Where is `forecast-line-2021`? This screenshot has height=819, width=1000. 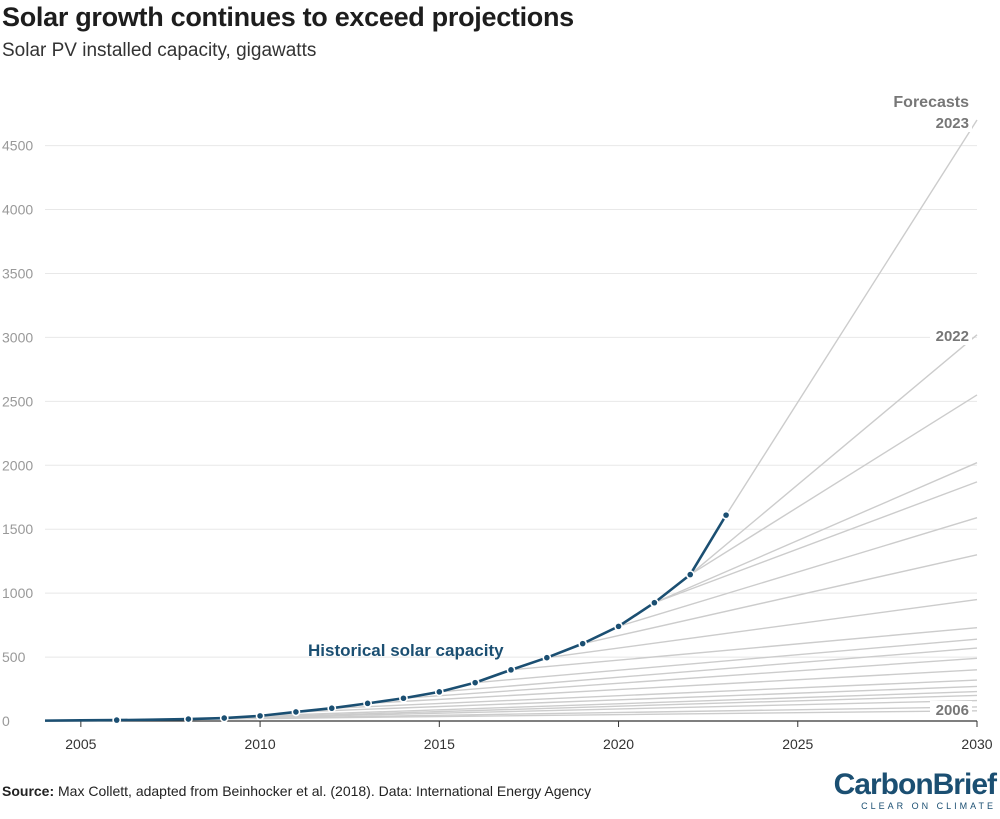
forecast-line-2021 is located at coordinates (816, 542).